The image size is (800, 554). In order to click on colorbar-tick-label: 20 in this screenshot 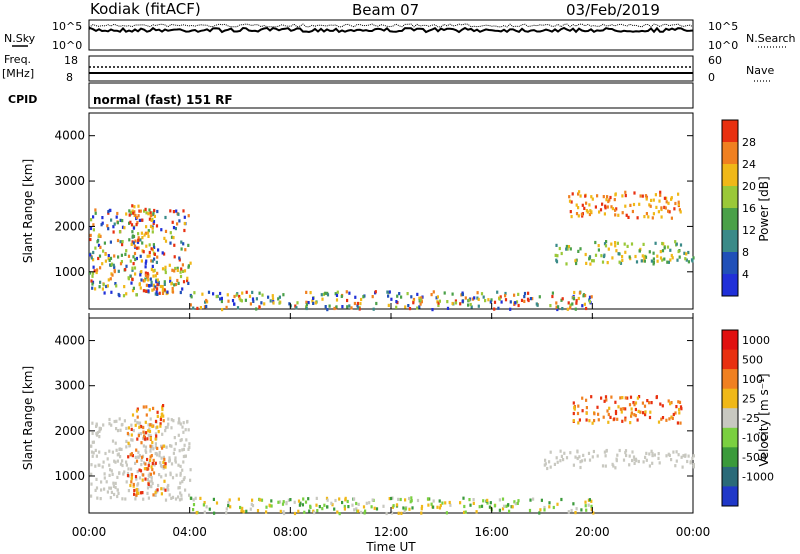, I will do `click(749, 186)`.